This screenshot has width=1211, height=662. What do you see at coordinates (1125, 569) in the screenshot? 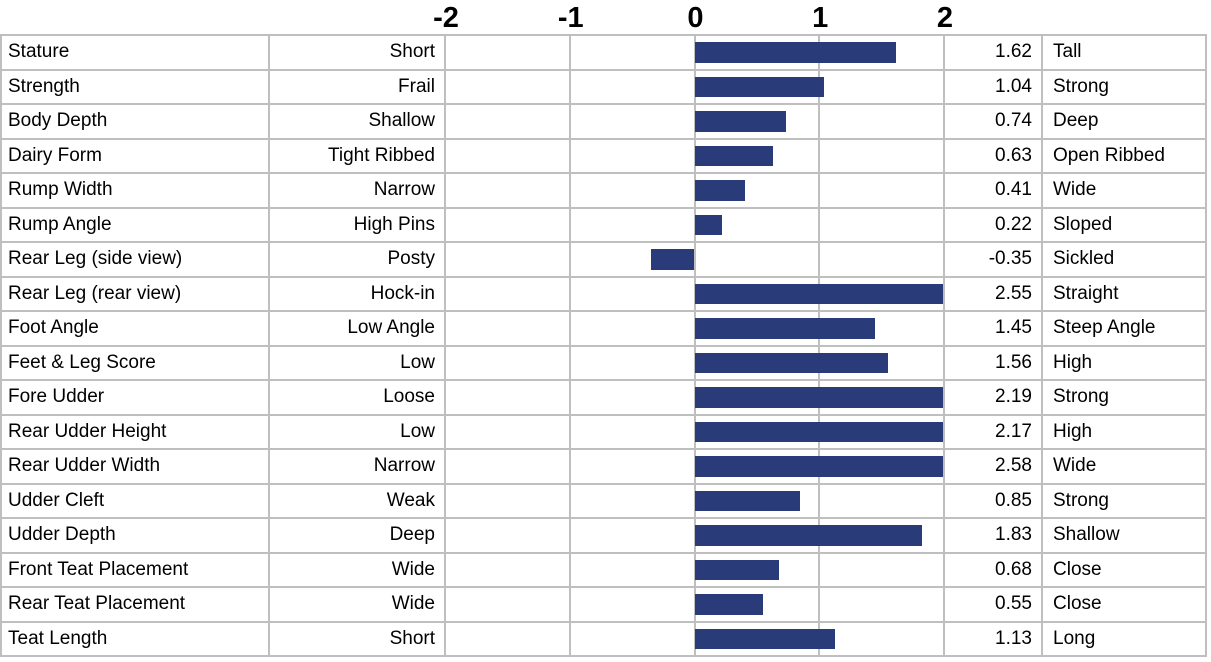
I see `high-label: Close` at bounding box center [1125, 569].